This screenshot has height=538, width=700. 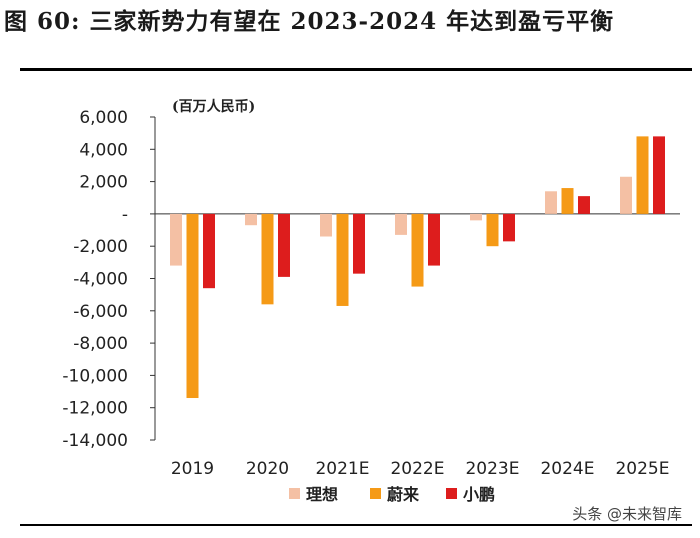 I want to click on bar-小鹏-2022E, so click(x=434, y=239).